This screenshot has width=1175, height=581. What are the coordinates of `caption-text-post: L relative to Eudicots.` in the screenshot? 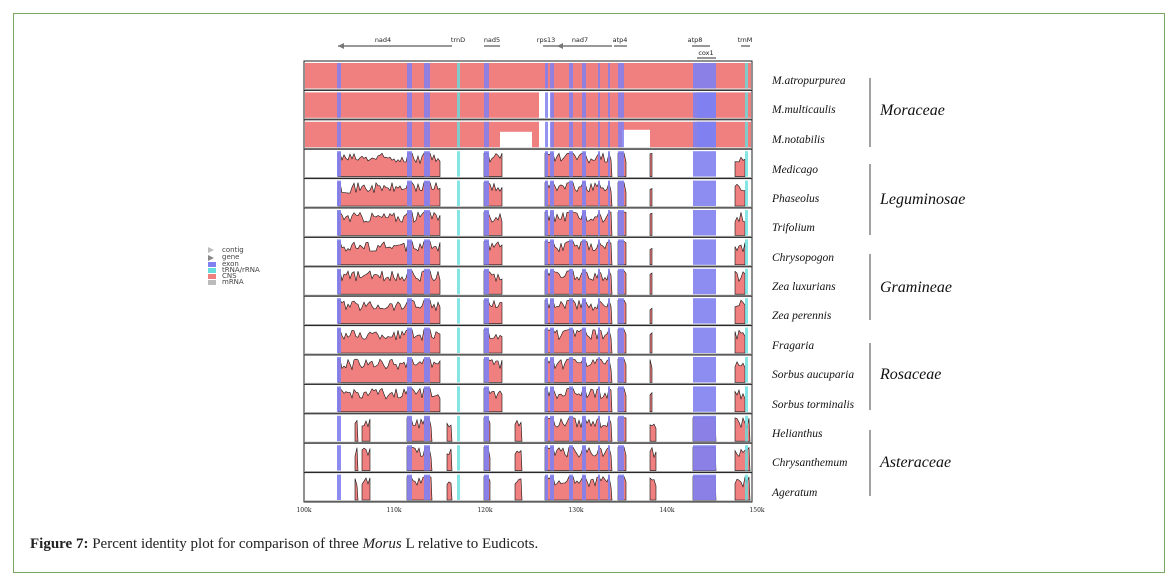 It's located at (470, 544).